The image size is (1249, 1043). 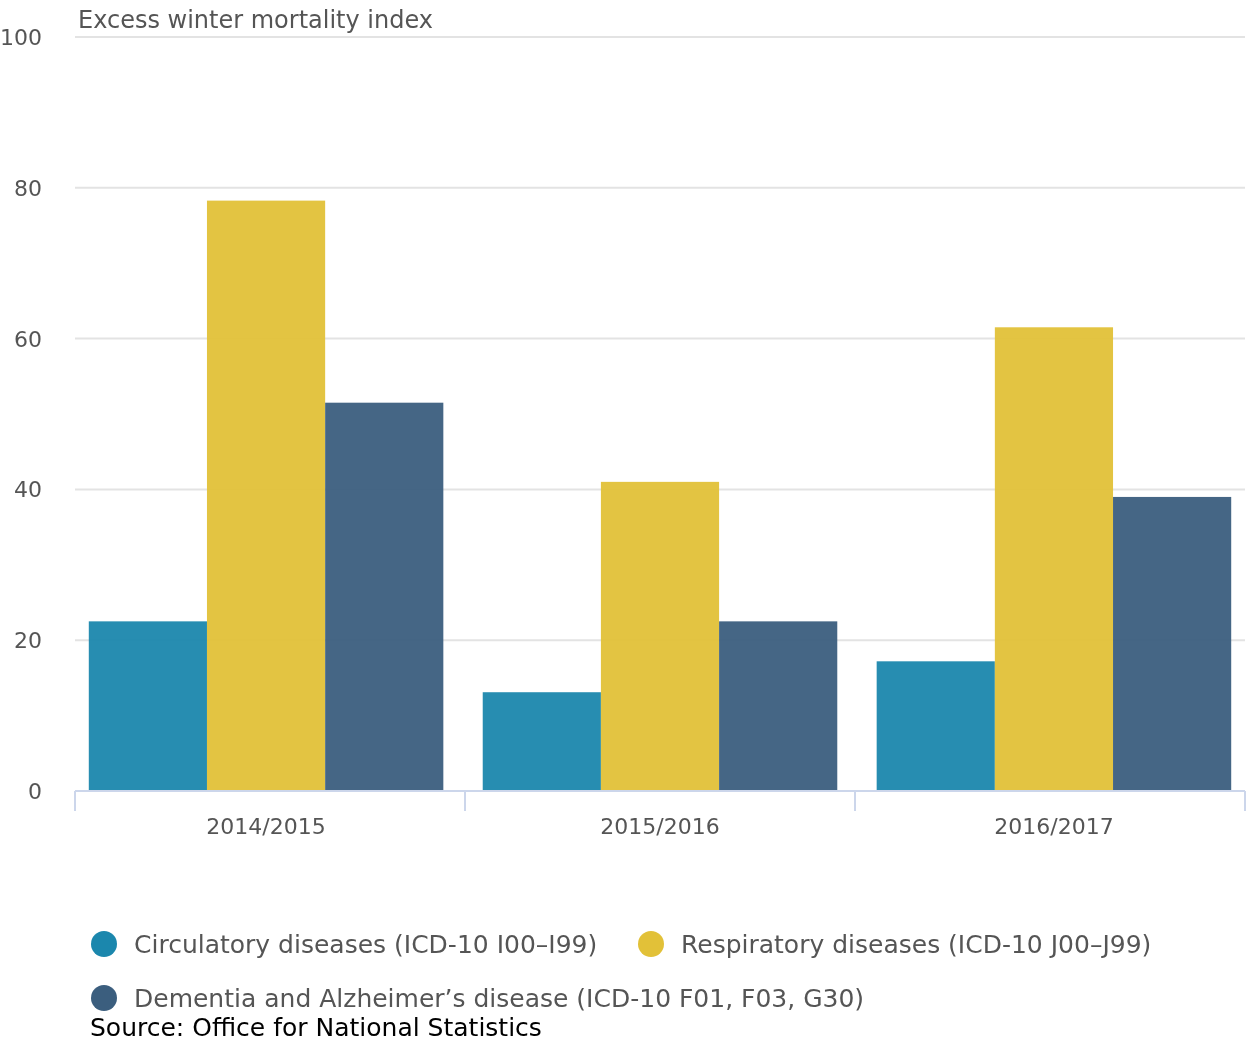 What do you see at coordinates (1054, 826) in the screenshot?
I see `x-tick-label: 2016/2017` at bounding box center [1054, 826].